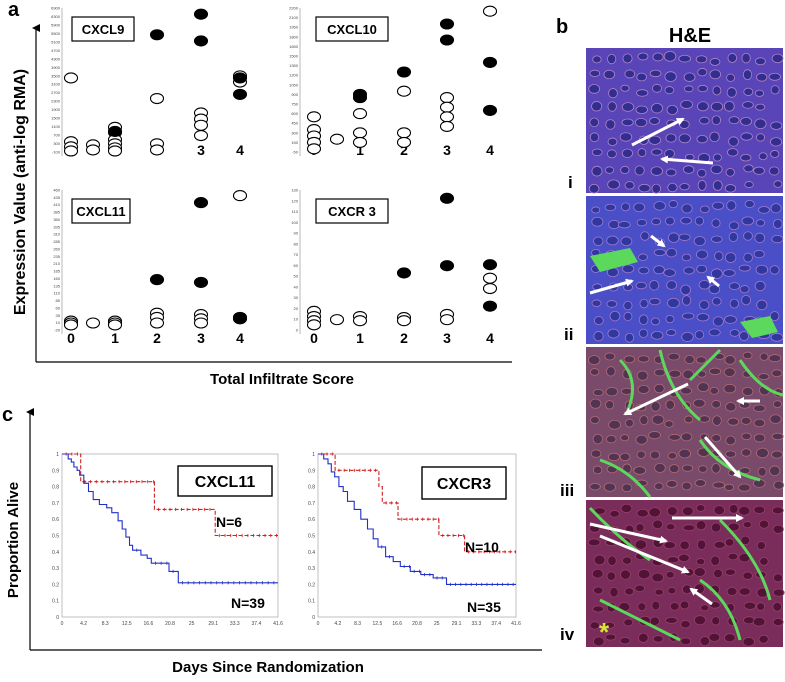 The image size is (785, 682). What do you see at coordinates (417, 519) in the screenshot?
I see `survival-curve-low` at bounding box center [417, 519].